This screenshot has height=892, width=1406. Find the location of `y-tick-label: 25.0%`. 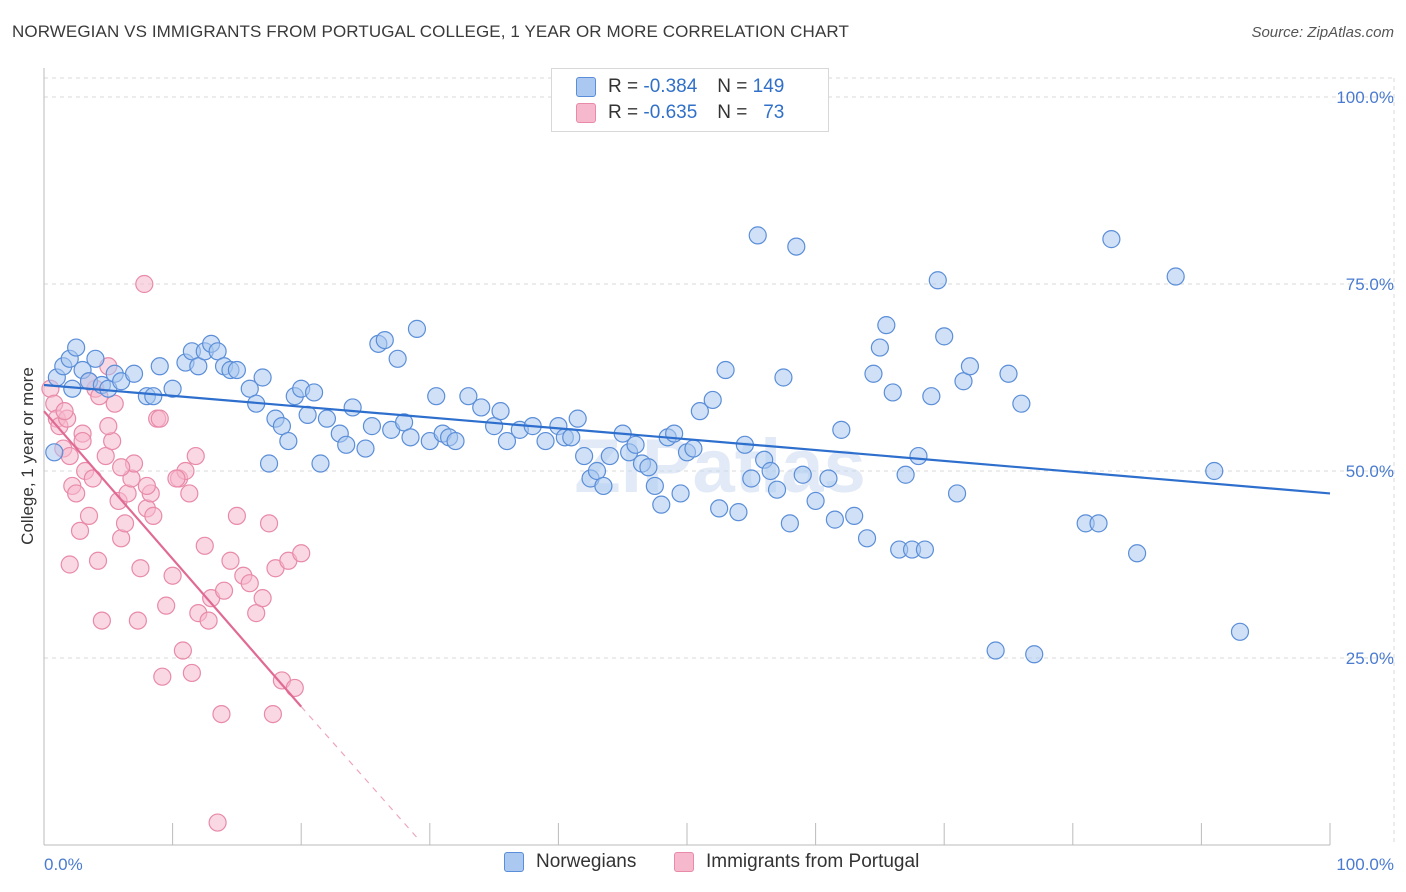

y-tick-label: 25.0% is located at coordinates (1370, 658).